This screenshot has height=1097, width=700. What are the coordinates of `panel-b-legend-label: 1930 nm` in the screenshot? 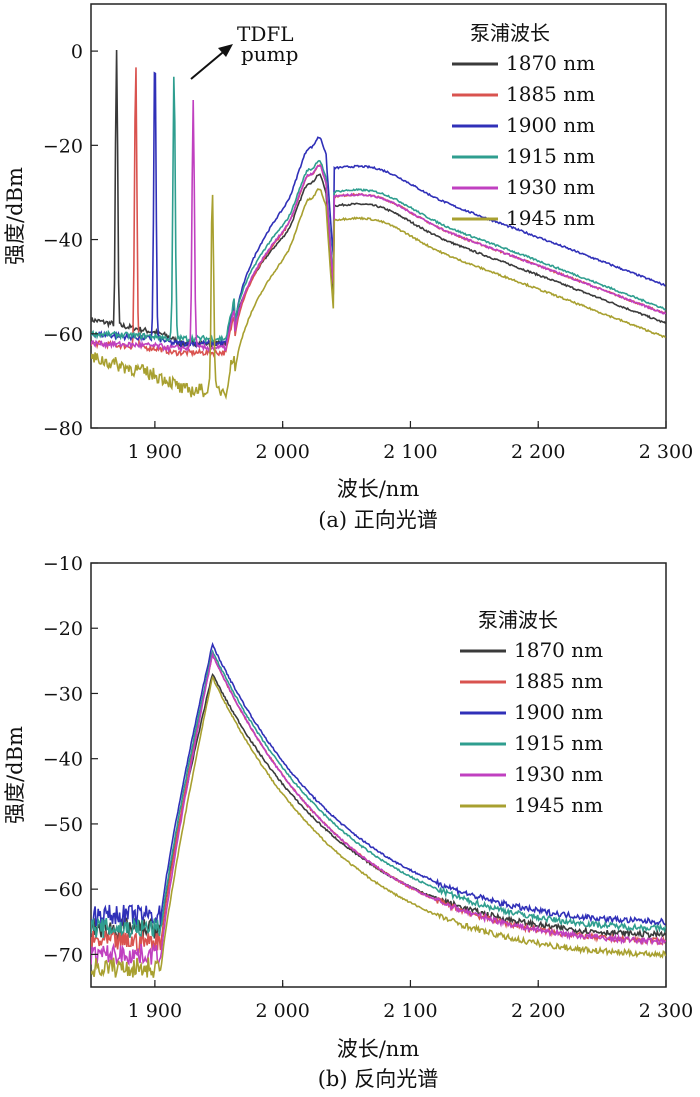 It's located at (558, 774).